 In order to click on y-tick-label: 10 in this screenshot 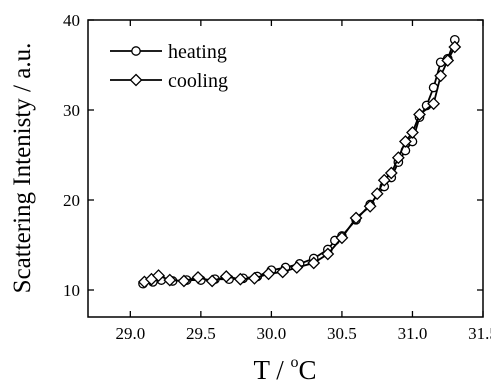, I will do `click(71, 290)`.